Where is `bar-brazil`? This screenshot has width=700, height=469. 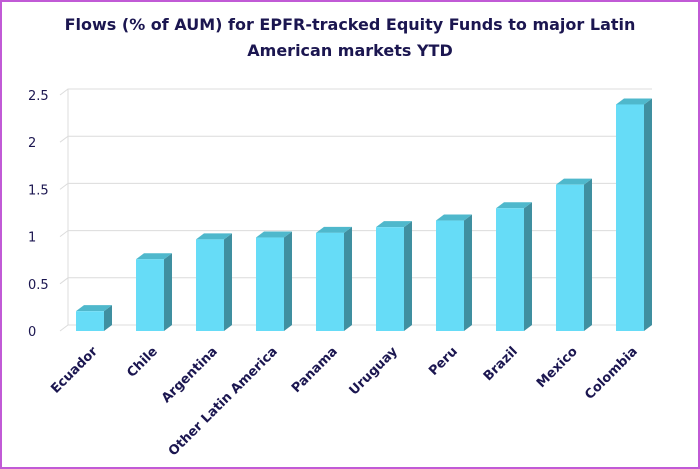
bar-brazil is located at coordinates (514, 266).